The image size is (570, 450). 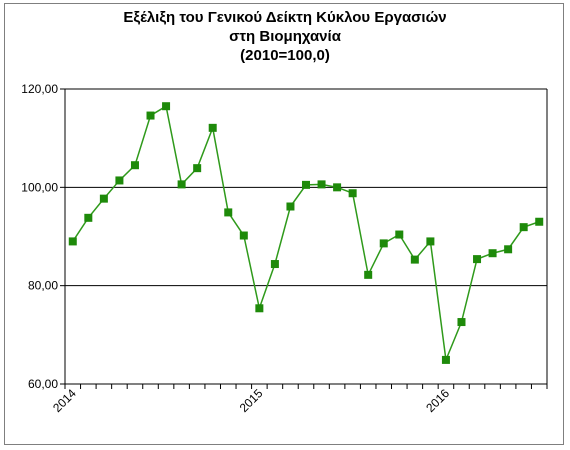 What do you see at coordinates (39, 187) in the screenshot?
I see `y-tick-label-100: 100,00` at bounding box center [39, 187].